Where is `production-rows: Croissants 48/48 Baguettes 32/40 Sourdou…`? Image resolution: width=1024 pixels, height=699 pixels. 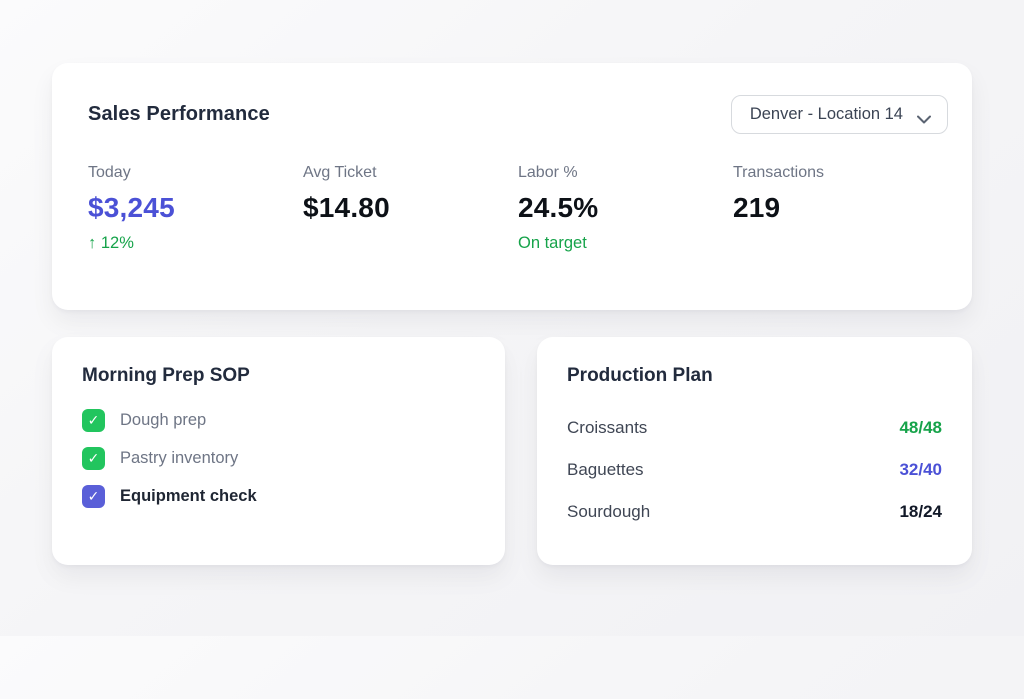 production-rows: Croissants 48/48 Baguettes 32/40 Sourdou… is located at coordinates (754, 470).